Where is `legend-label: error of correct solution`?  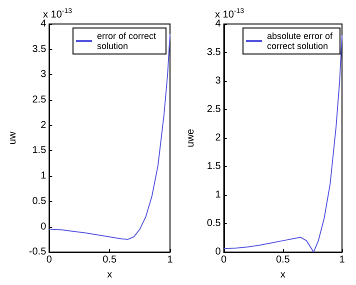
legend-label: error of correct solution is located at coordinates (128, 41).